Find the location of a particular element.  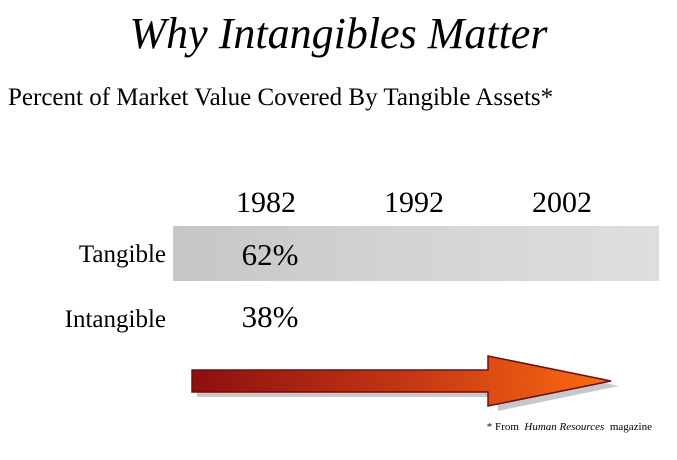

year-header-2002: 2002 is located at coordinates (562, 202).